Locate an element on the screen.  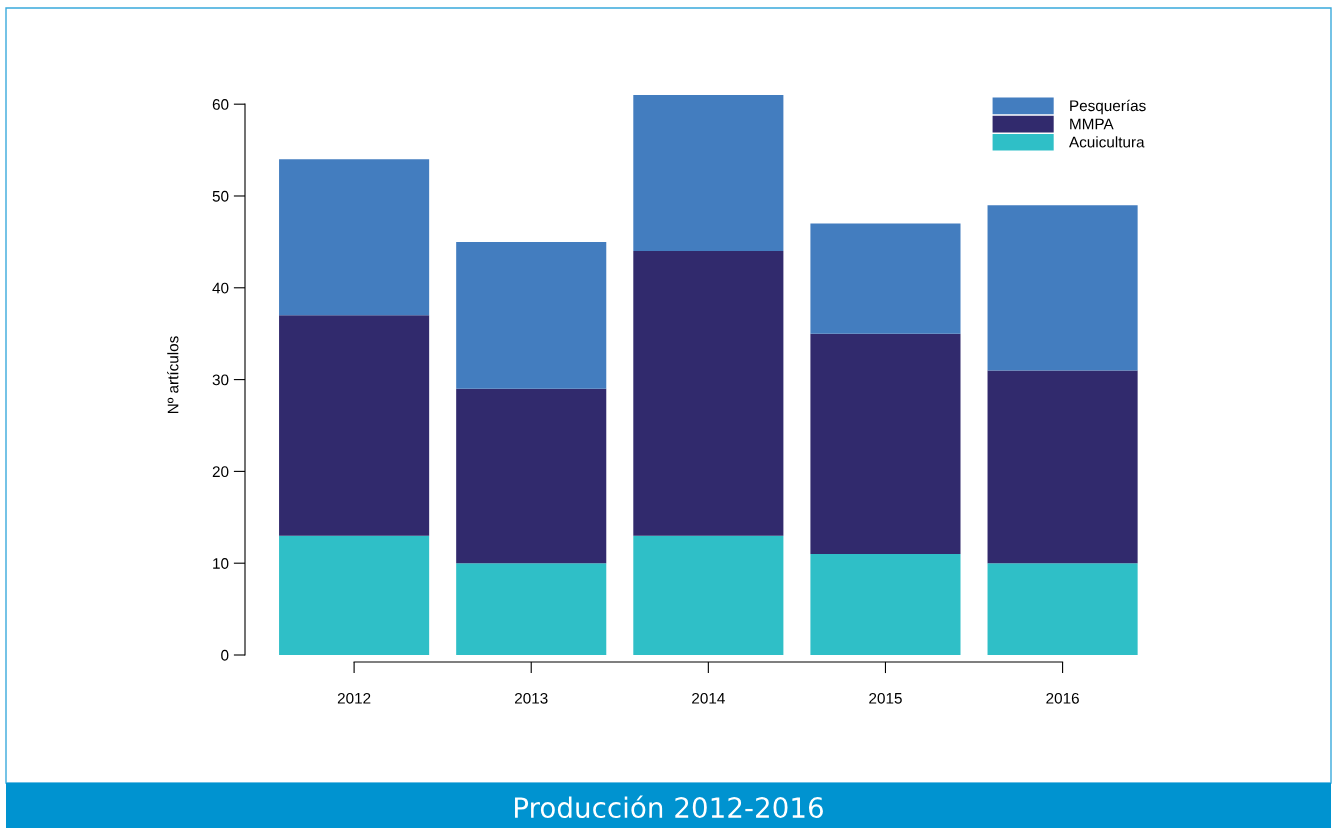
text: Producción 2012-2016 is located at coordinates (669, 807).